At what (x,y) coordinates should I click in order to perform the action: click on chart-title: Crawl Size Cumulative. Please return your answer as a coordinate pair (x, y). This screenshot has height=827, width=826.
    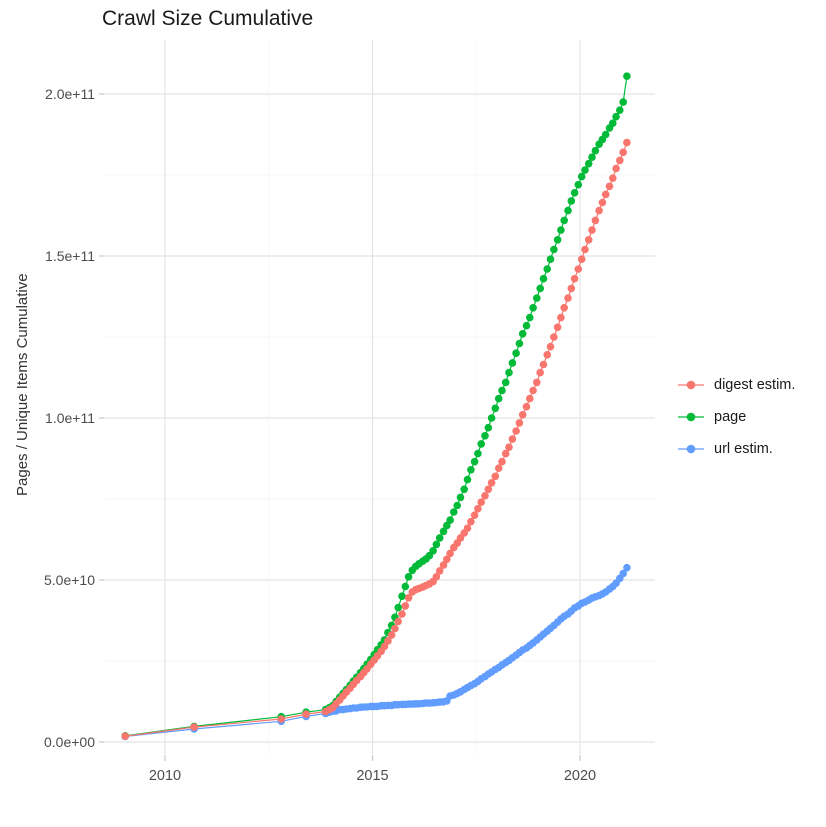
    Looking at the image, I should click on (208, 18).